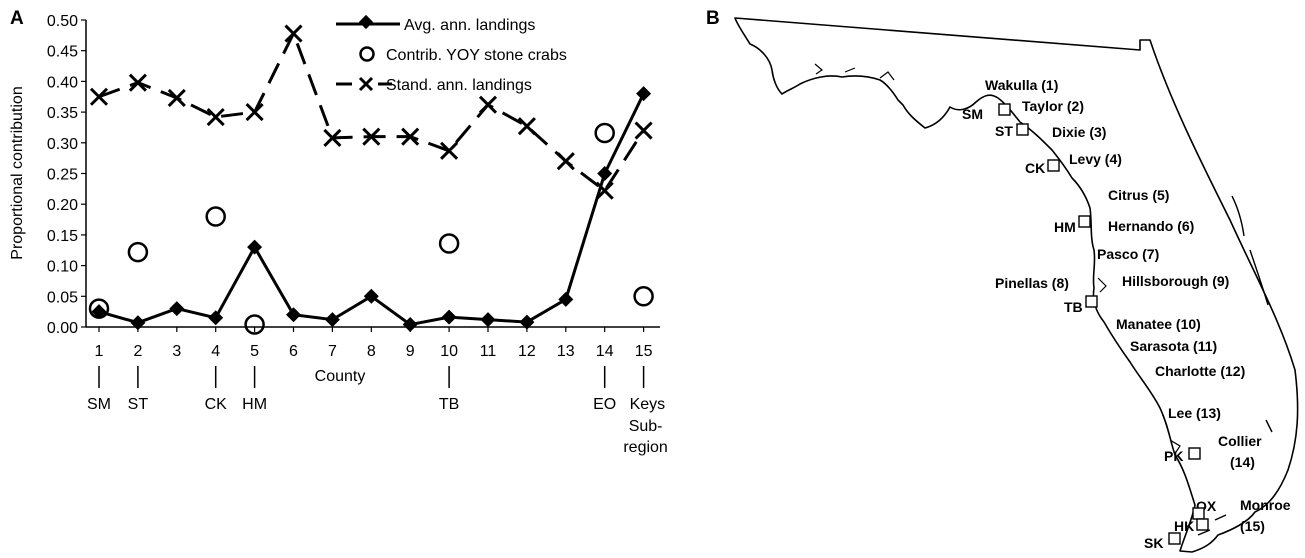  Describe the element at coordinates (137, 351) in the screenshot. I see `x-tick-label: 2` at that location.